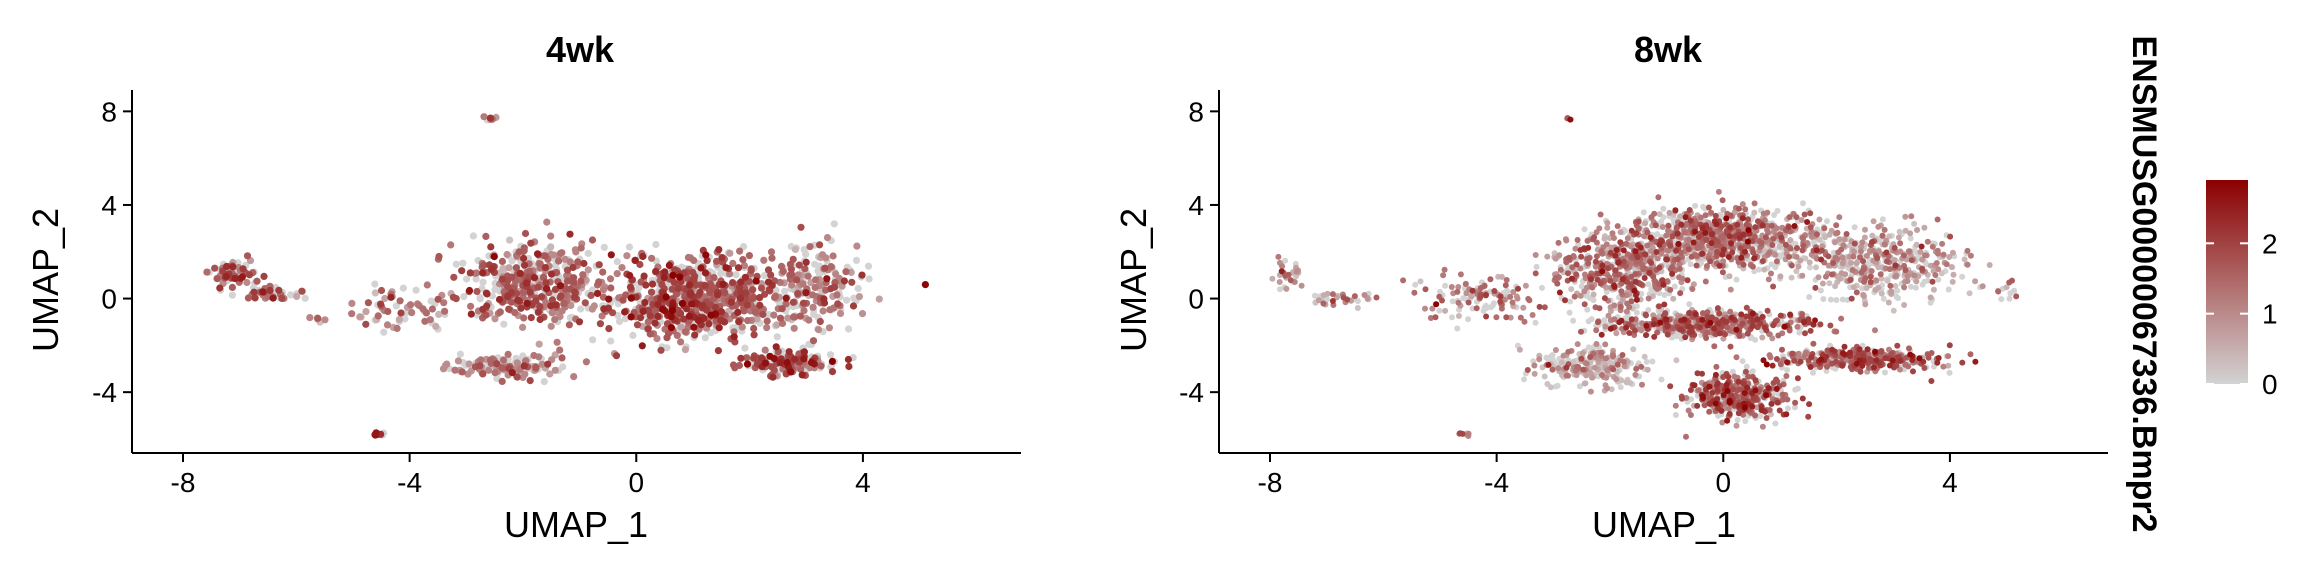 The height and width of the screenshot is (581, 2304). Describe the element at coordinates (109, 111) in the screenshot. I see `y-tick-label: 8` at that location.